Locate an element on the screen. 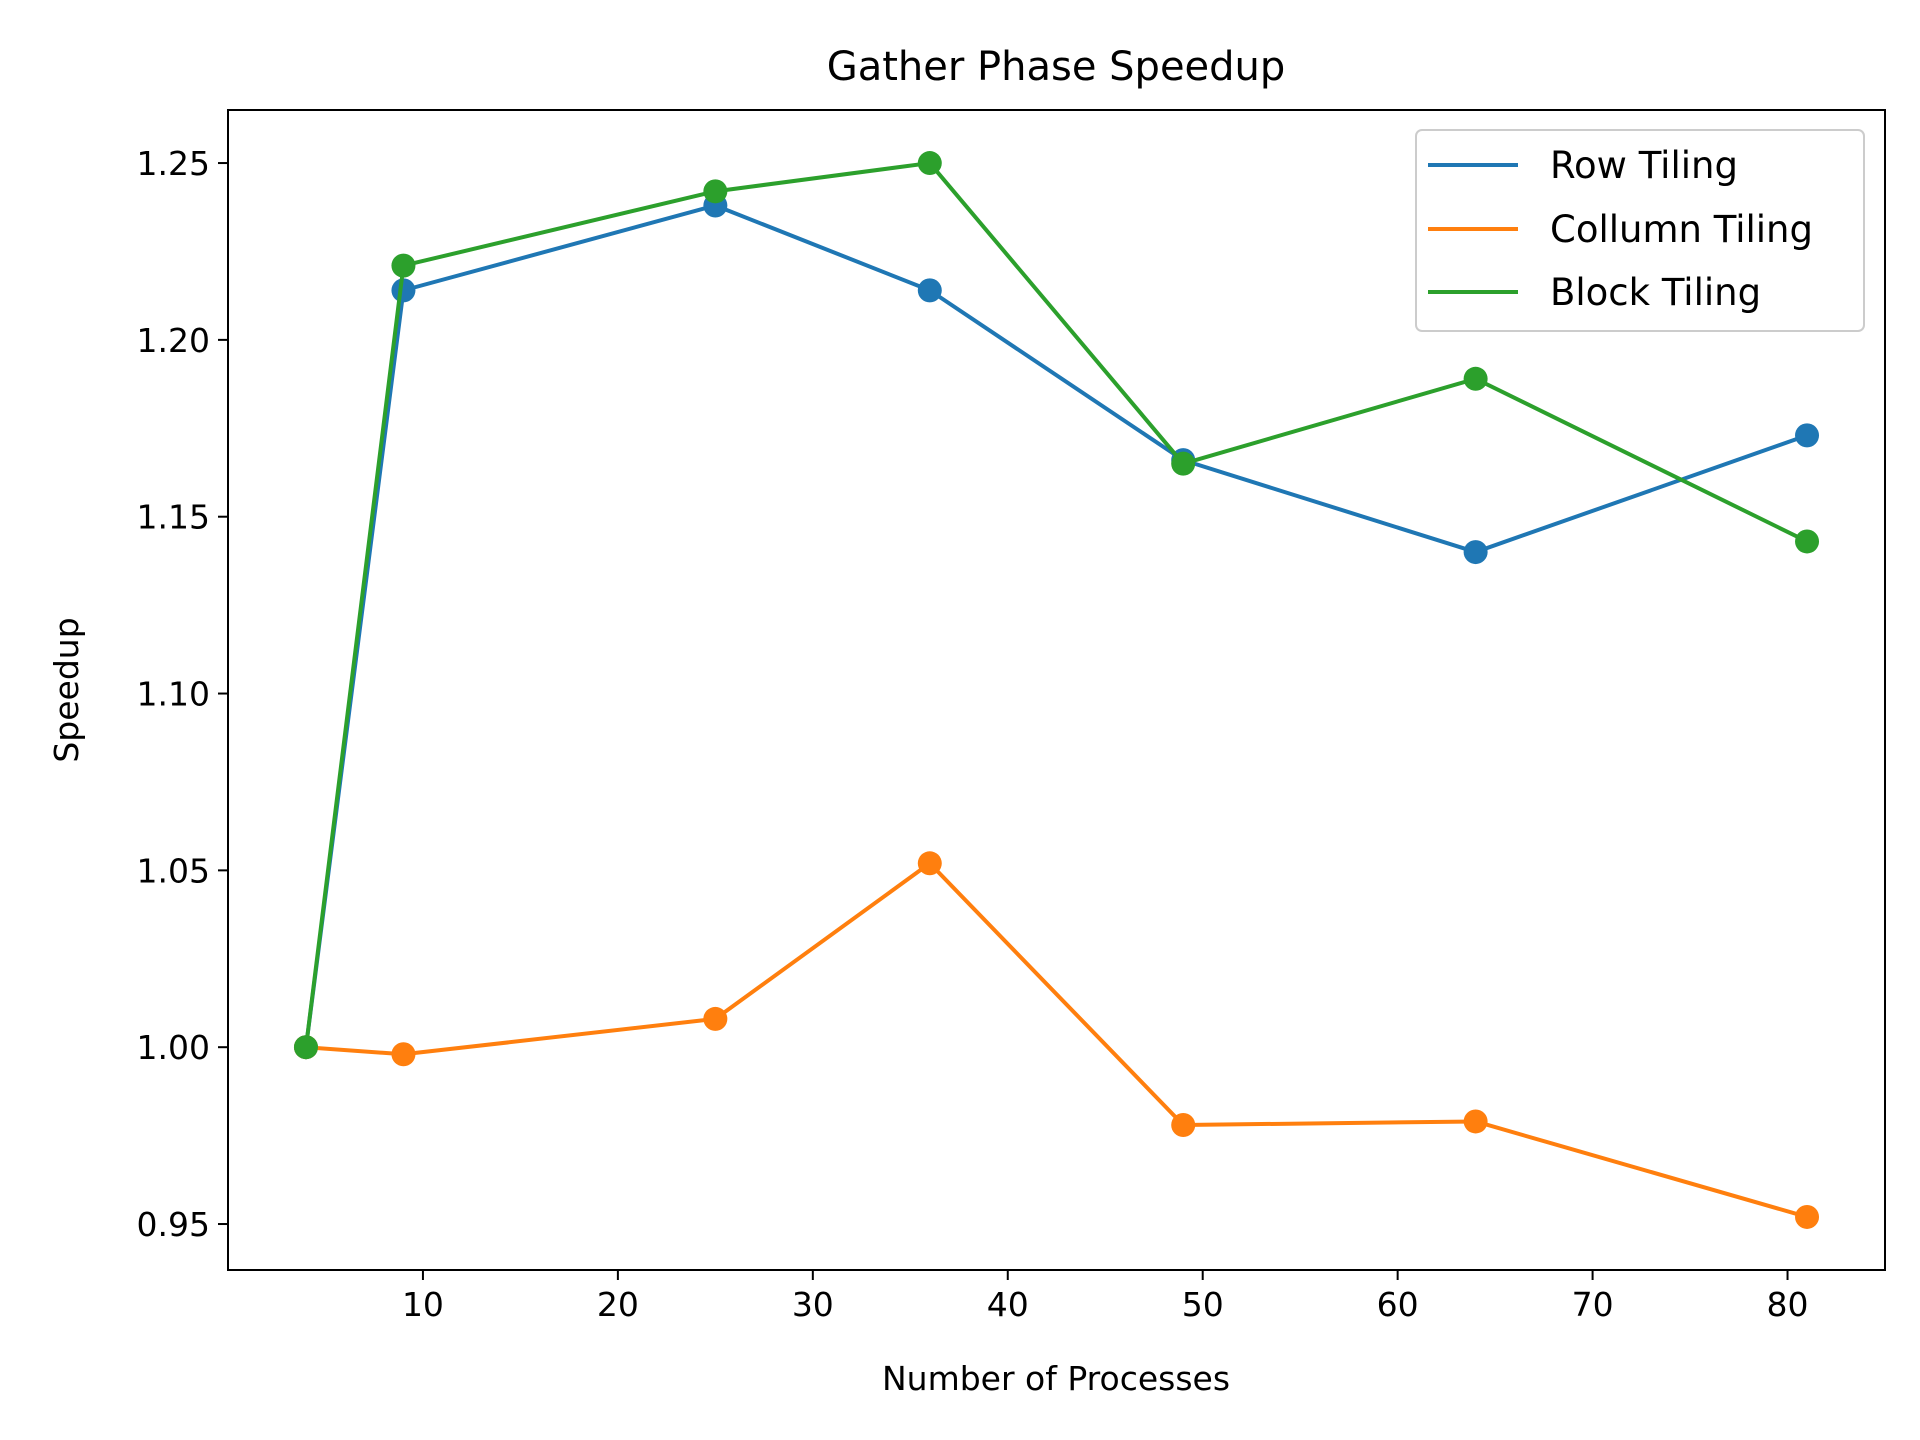 The height and width of the screenshot is (1440, 1920). legend-label-block-tiling: Block Tiling is located at coordinates (1655, 292).